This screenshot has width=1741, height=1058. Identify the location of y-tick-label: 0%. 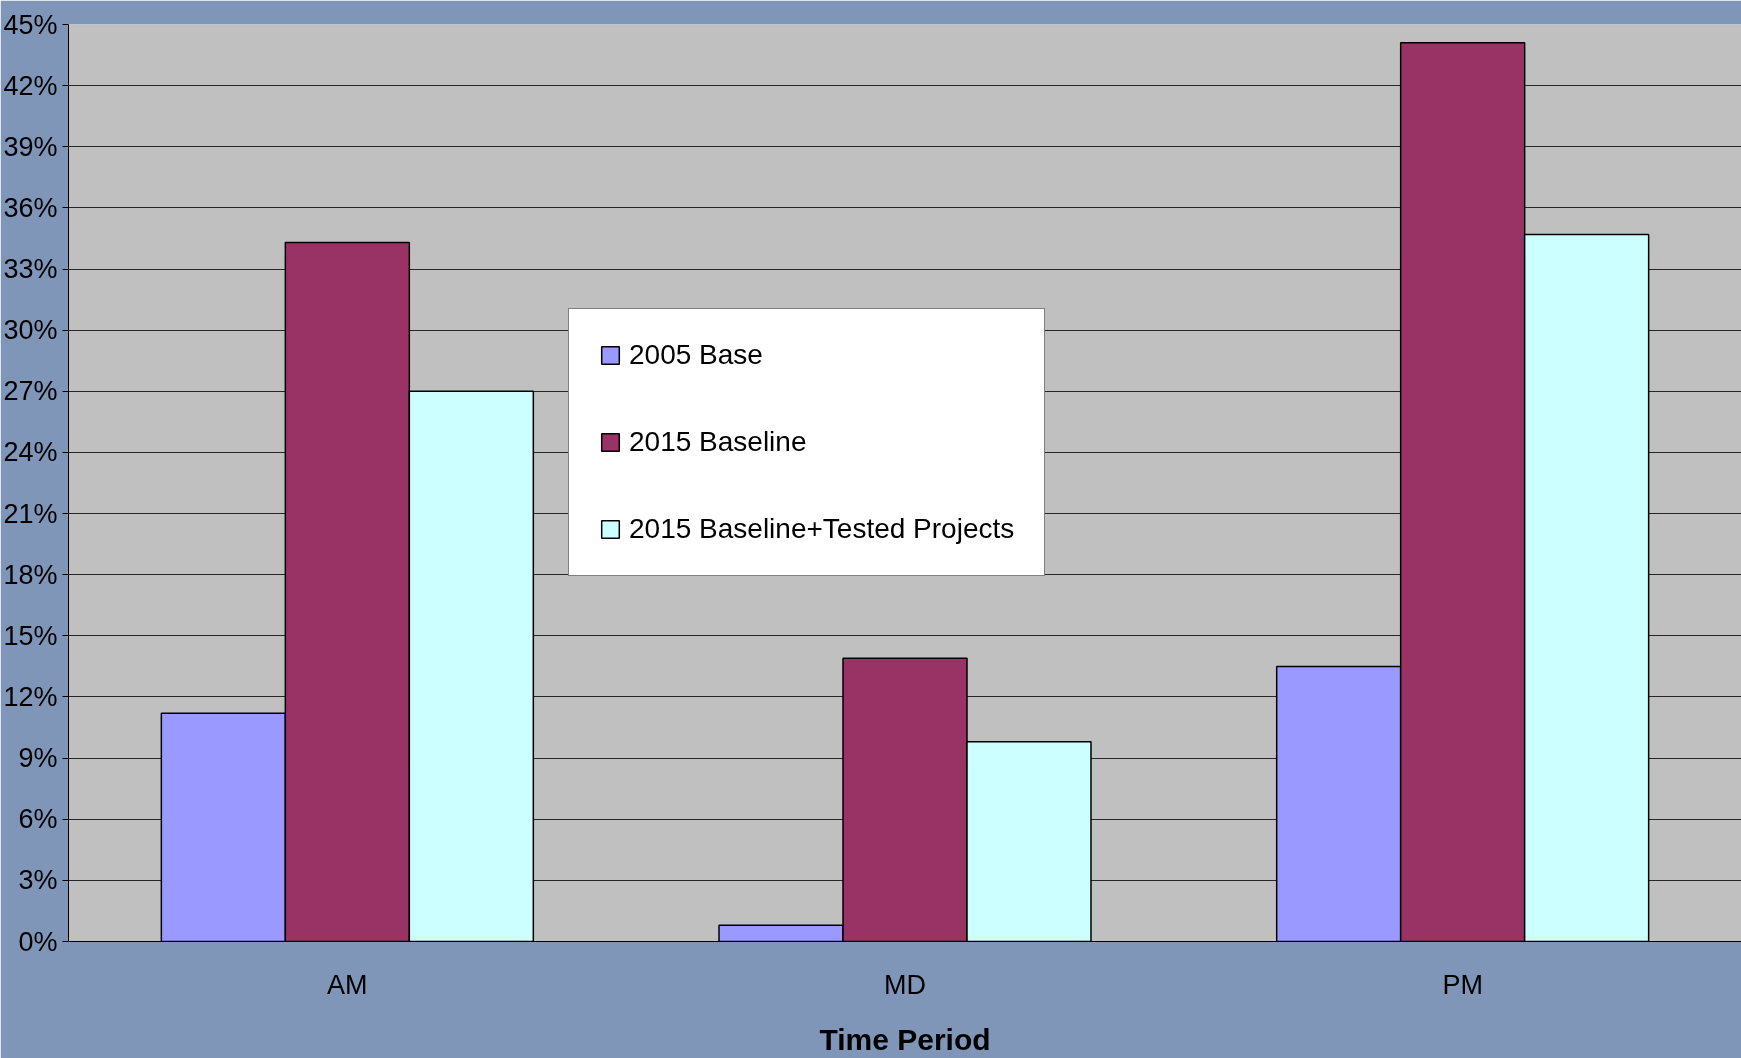
(38, 941).